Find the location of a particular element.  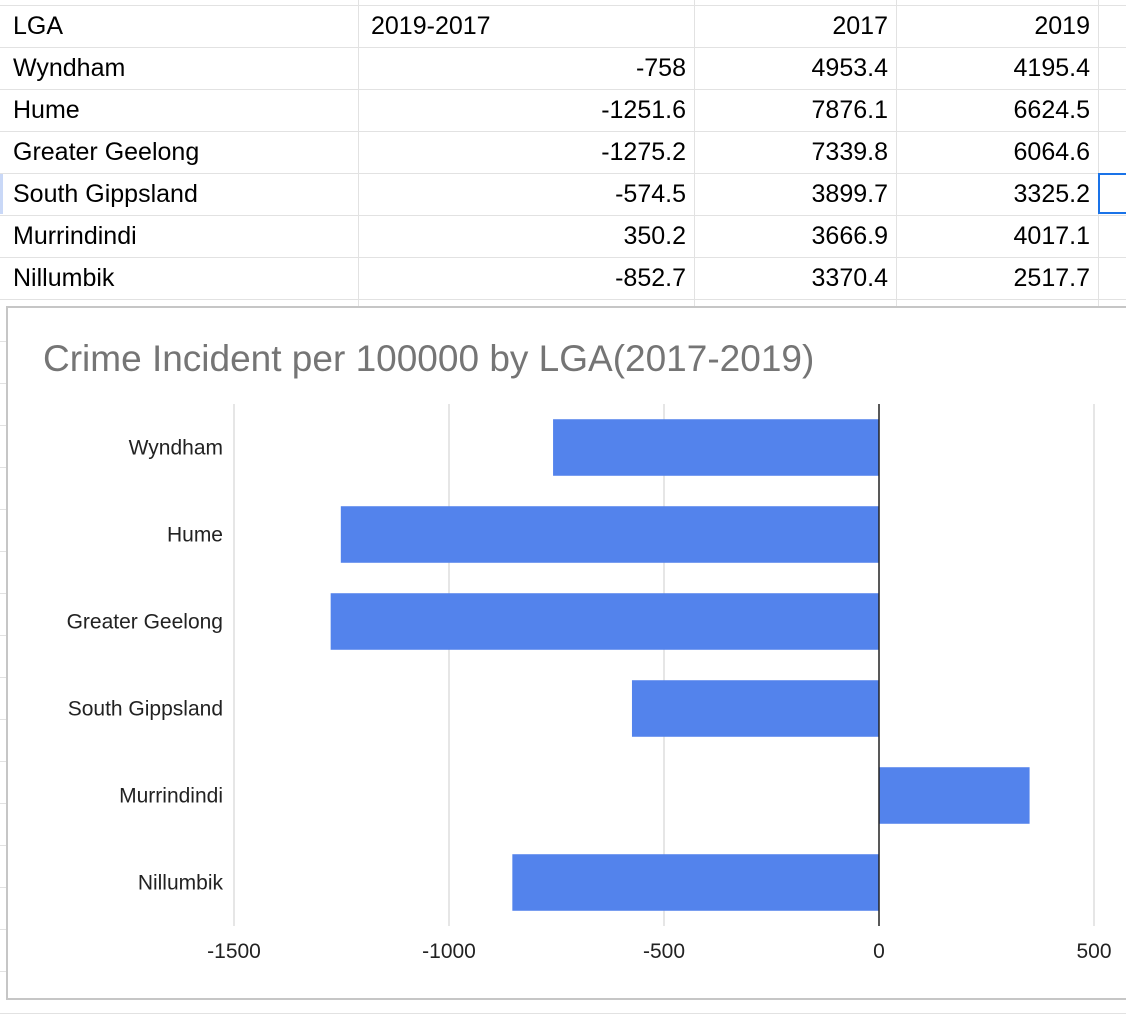

table-cell: 3325.2 is located at coordinates (1051, 194).